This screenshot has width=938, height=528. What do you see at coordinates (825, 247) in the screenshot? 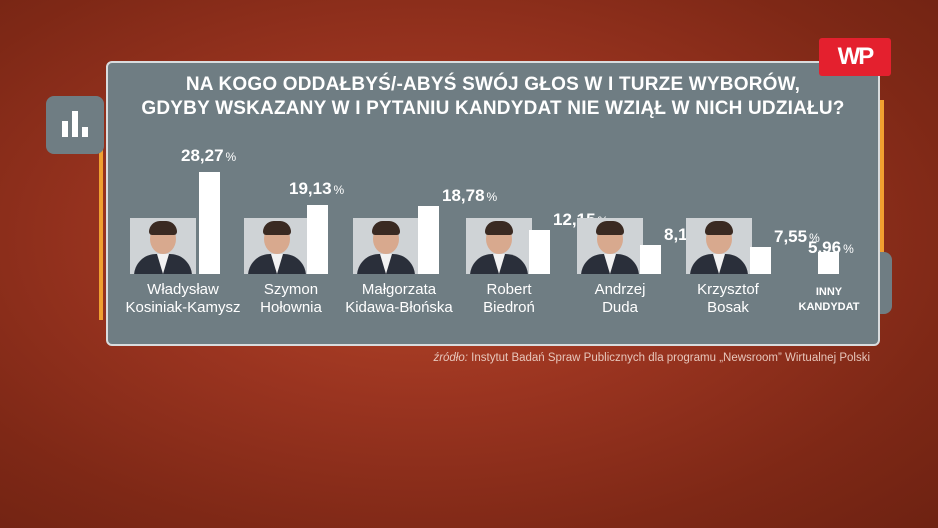
I see `data-label-value: 5,96` at bounding box center [825, 247].